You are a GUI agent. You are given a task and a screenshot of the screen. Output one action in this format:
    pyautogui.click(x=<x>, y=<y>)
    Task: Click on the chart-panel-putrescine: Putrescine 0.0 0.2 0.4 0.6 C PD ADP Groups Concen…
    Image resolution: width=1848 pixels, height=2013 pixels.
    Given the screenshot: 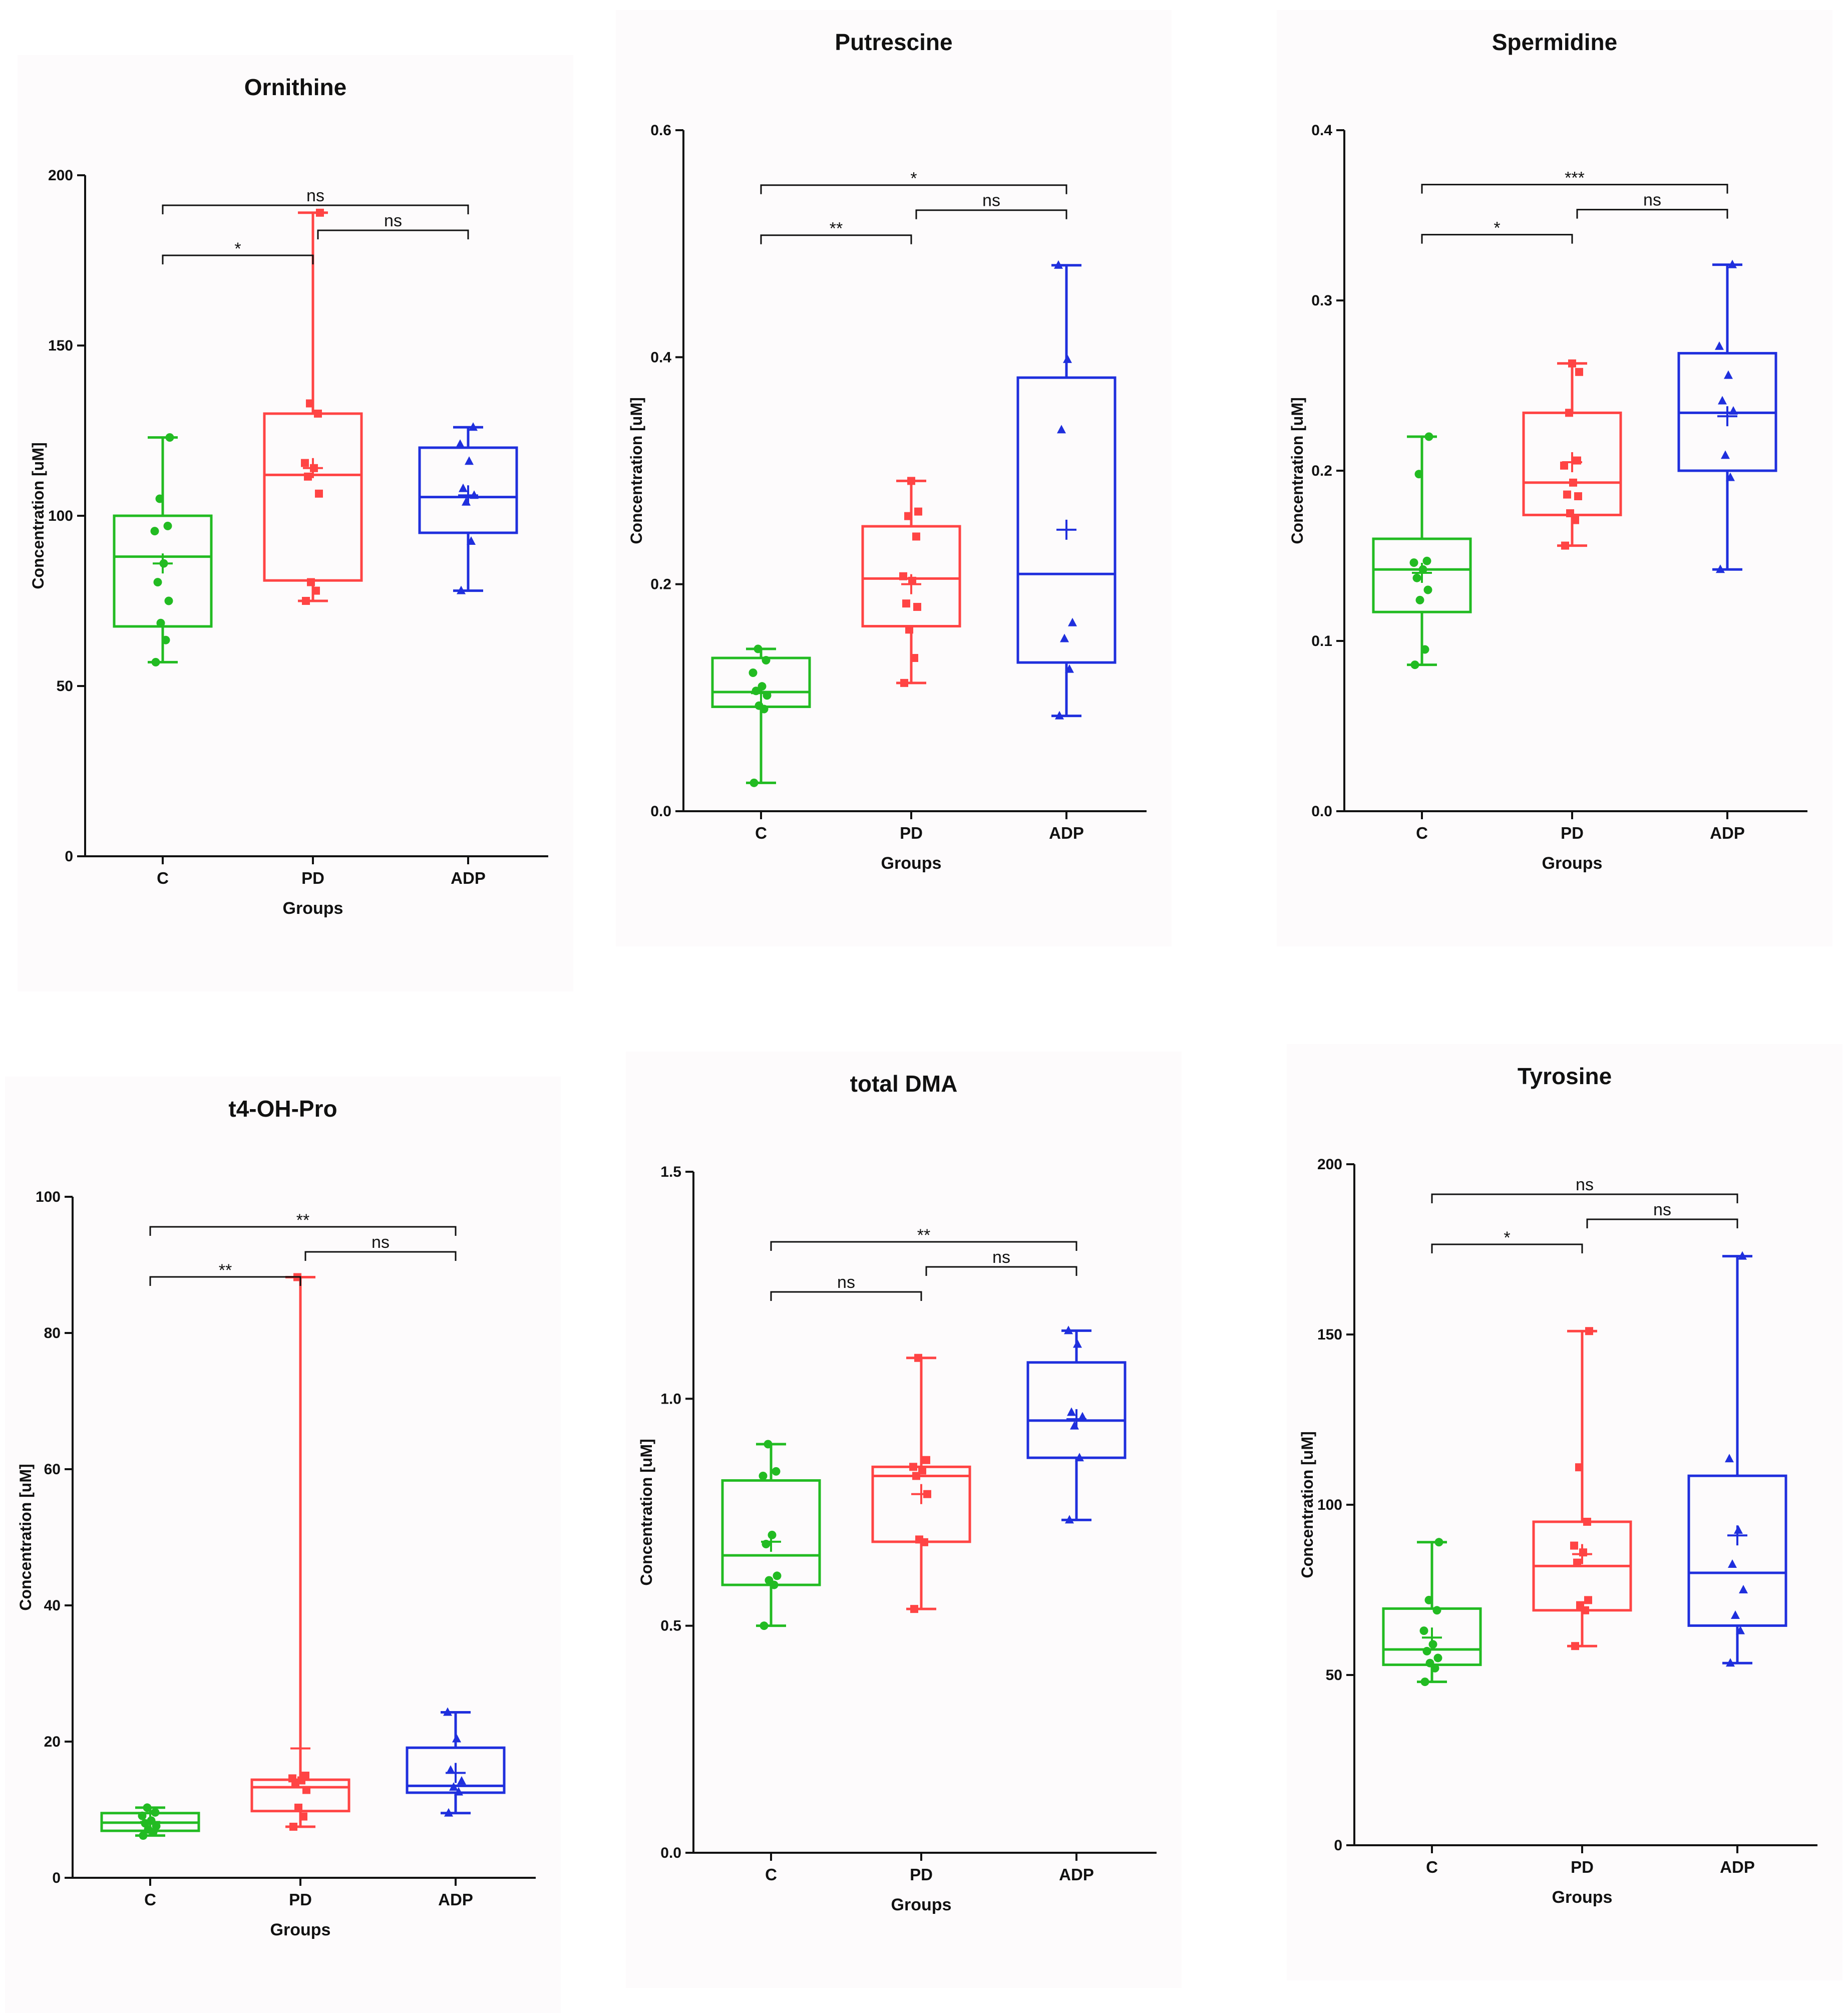 What is the action you would take?
    pyautogui.click(x=894, y=478)
    